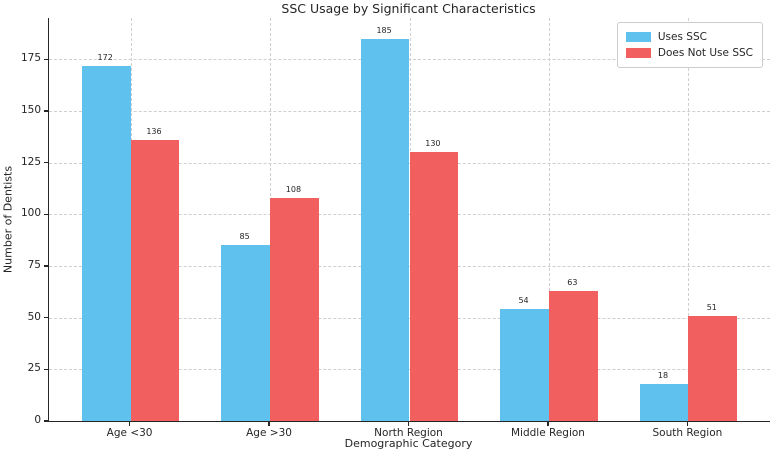  I want to click on x-tick-label: South Region, so click(687, 433).